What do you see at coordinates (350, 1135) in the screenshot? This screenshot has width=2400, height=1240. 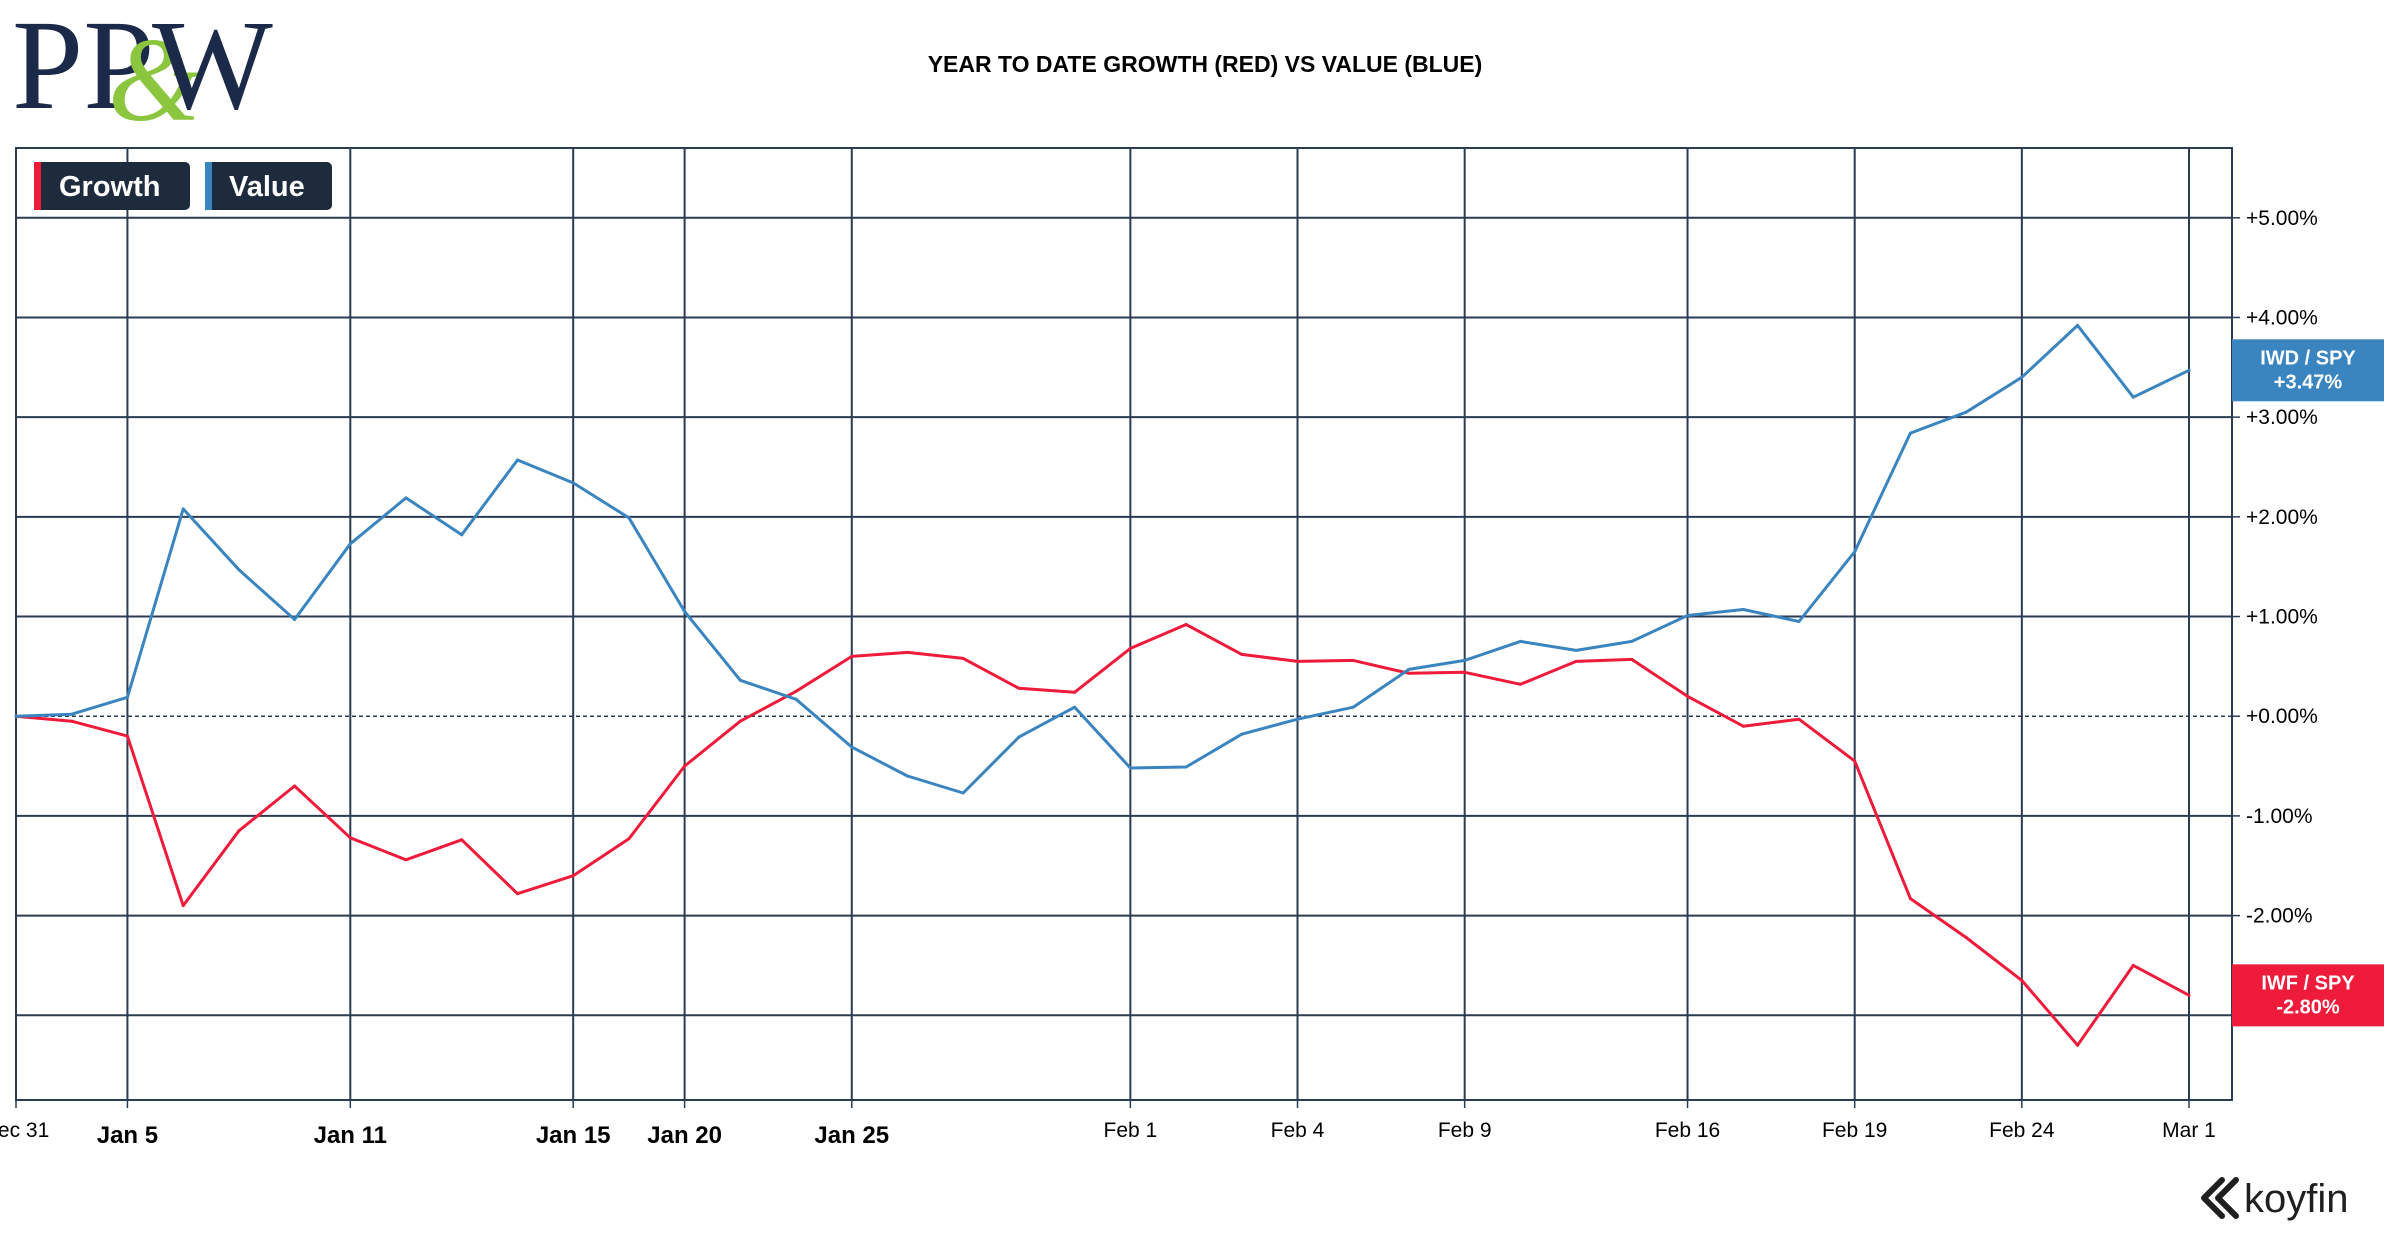 I see `x-tick-label: Jan 11` at bounding box center [350, 1135].